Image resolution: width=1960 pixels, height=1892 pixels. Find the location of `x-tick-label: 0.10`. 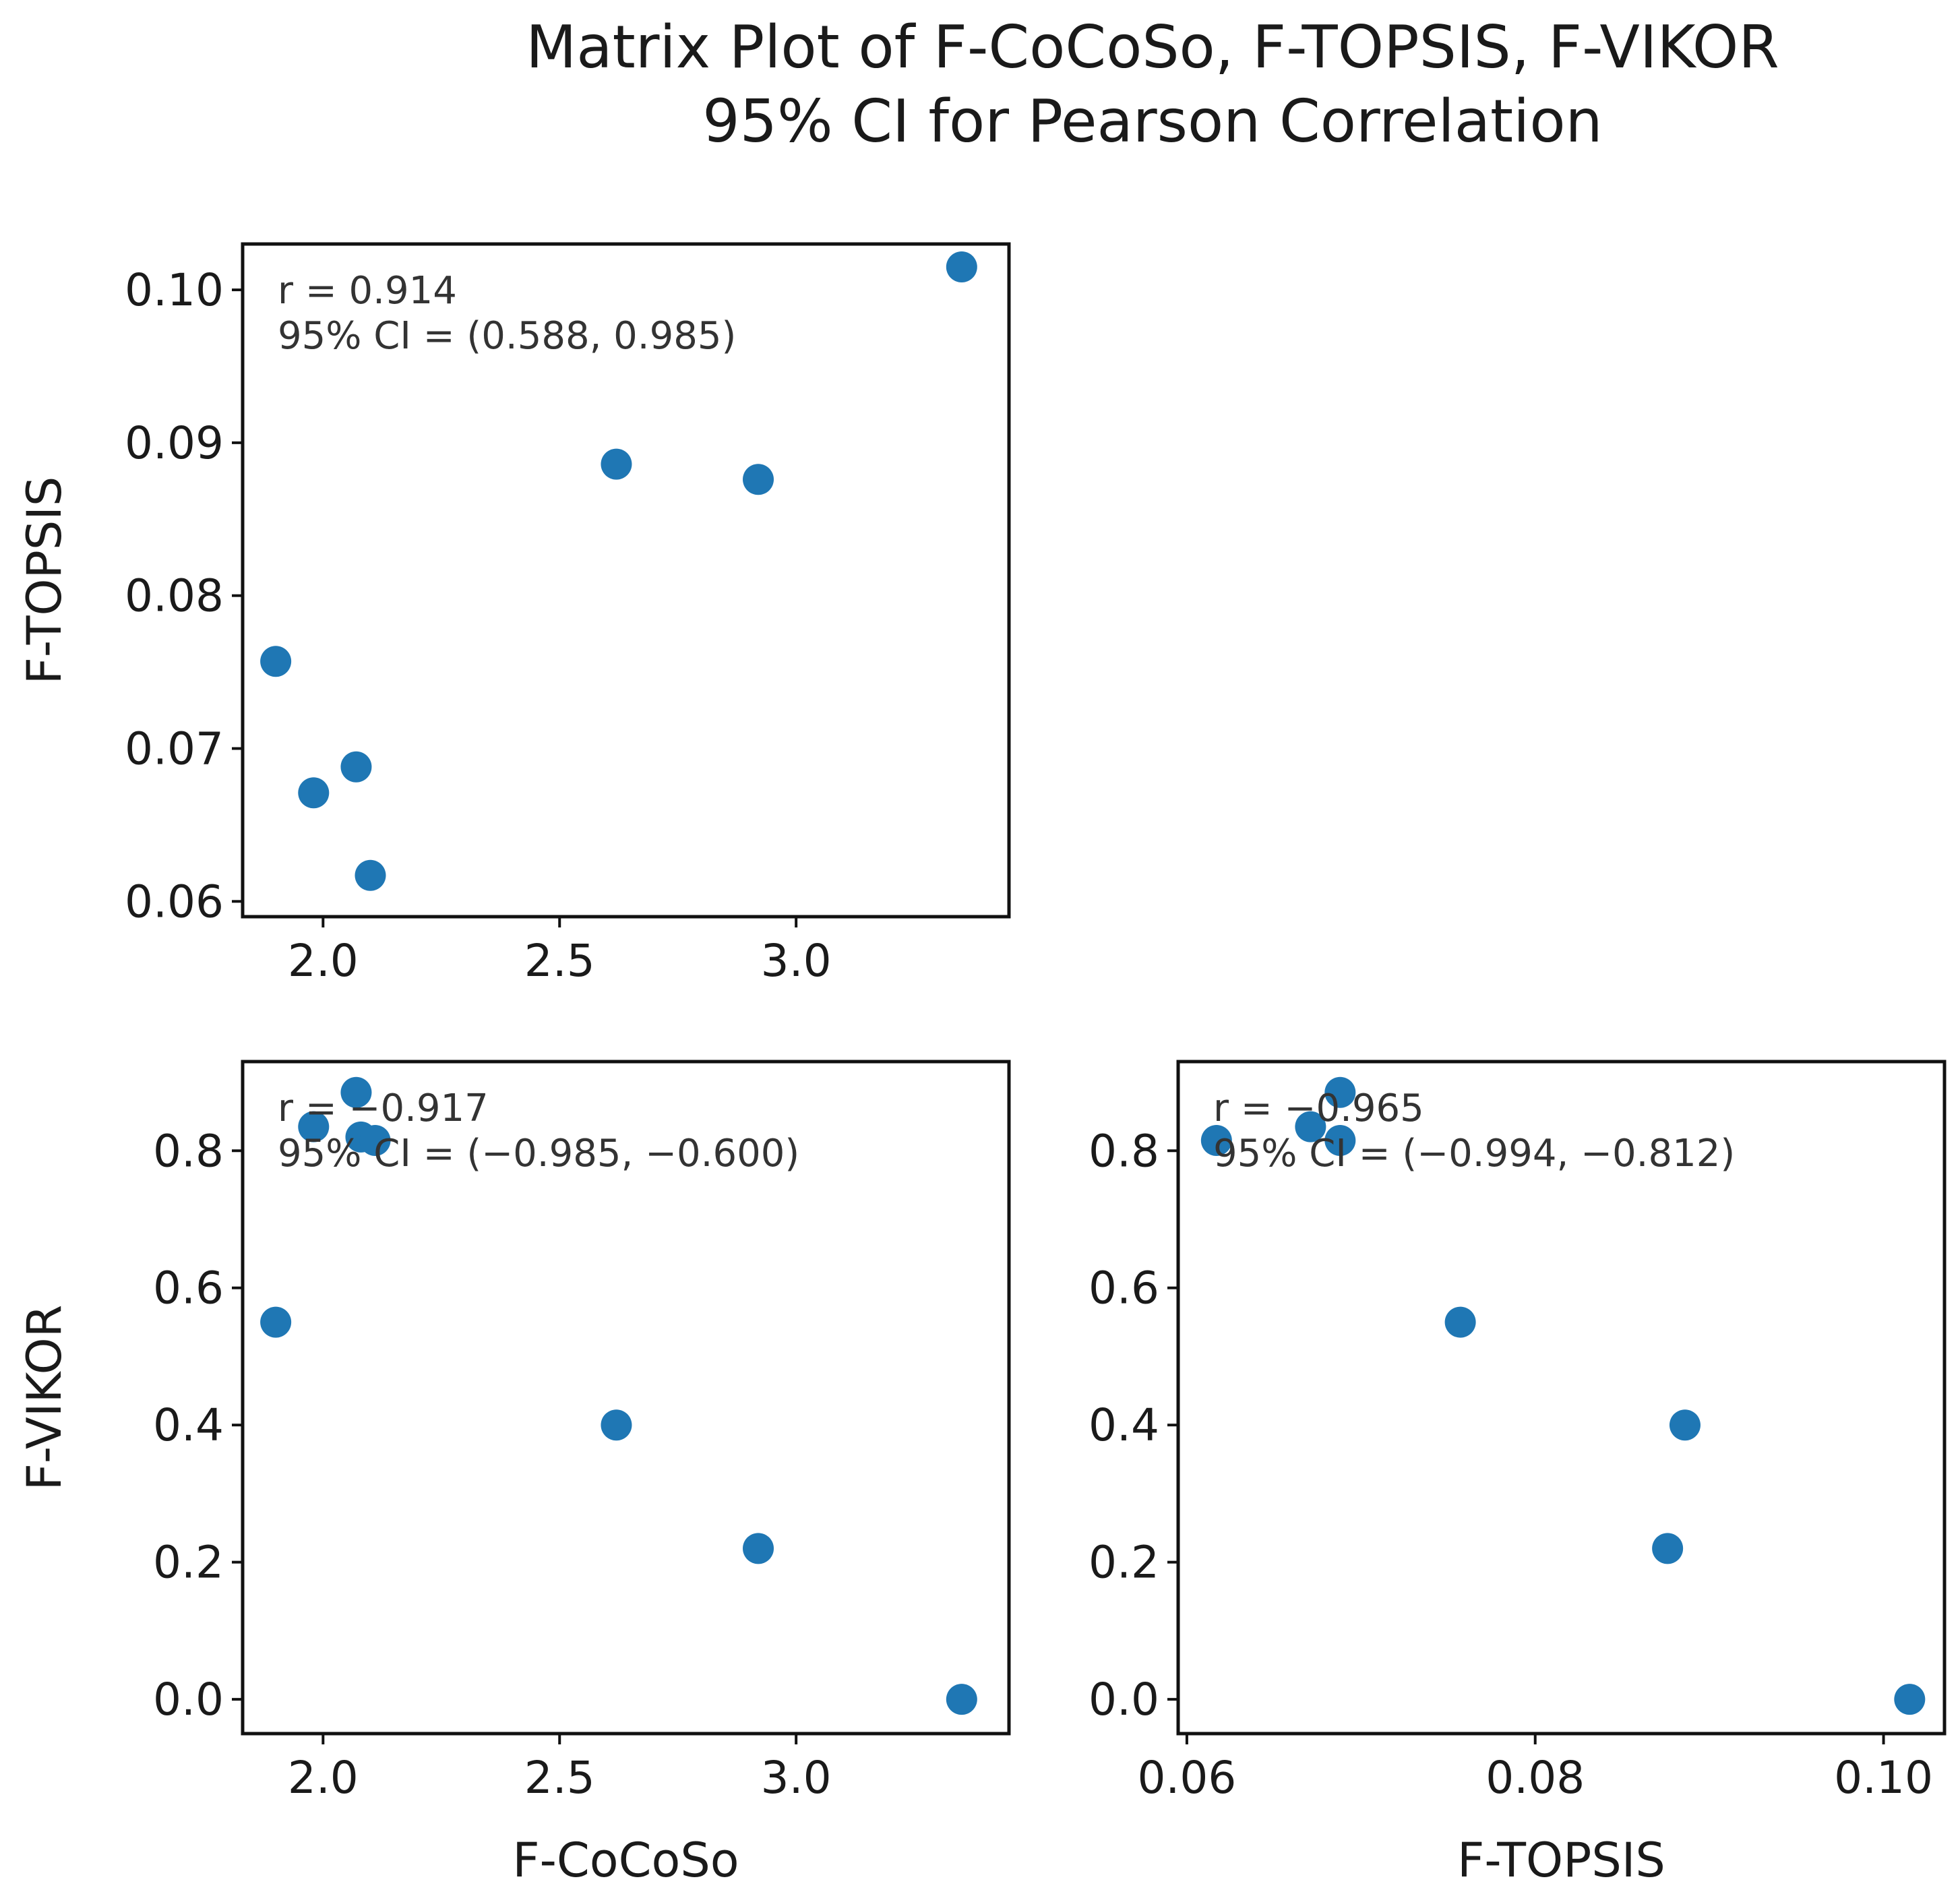

x-tick-label: 0.10 is located at coordinates (1883, 1778).